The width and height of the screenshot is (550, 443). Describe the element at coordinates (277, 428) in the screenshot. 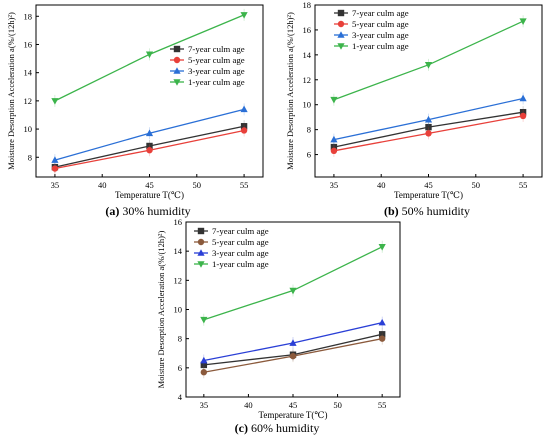

I see `panel-c-caption: (c) 60% humidity` at that location.